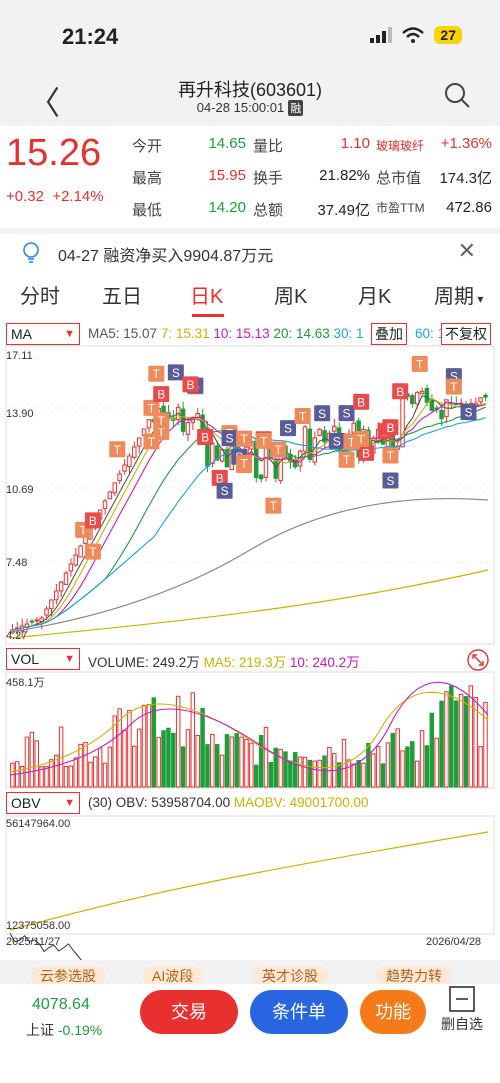 The width and height of the screenshot is (500, 1083). I want to click on y-label-4: 7.48, so click(17, 563).